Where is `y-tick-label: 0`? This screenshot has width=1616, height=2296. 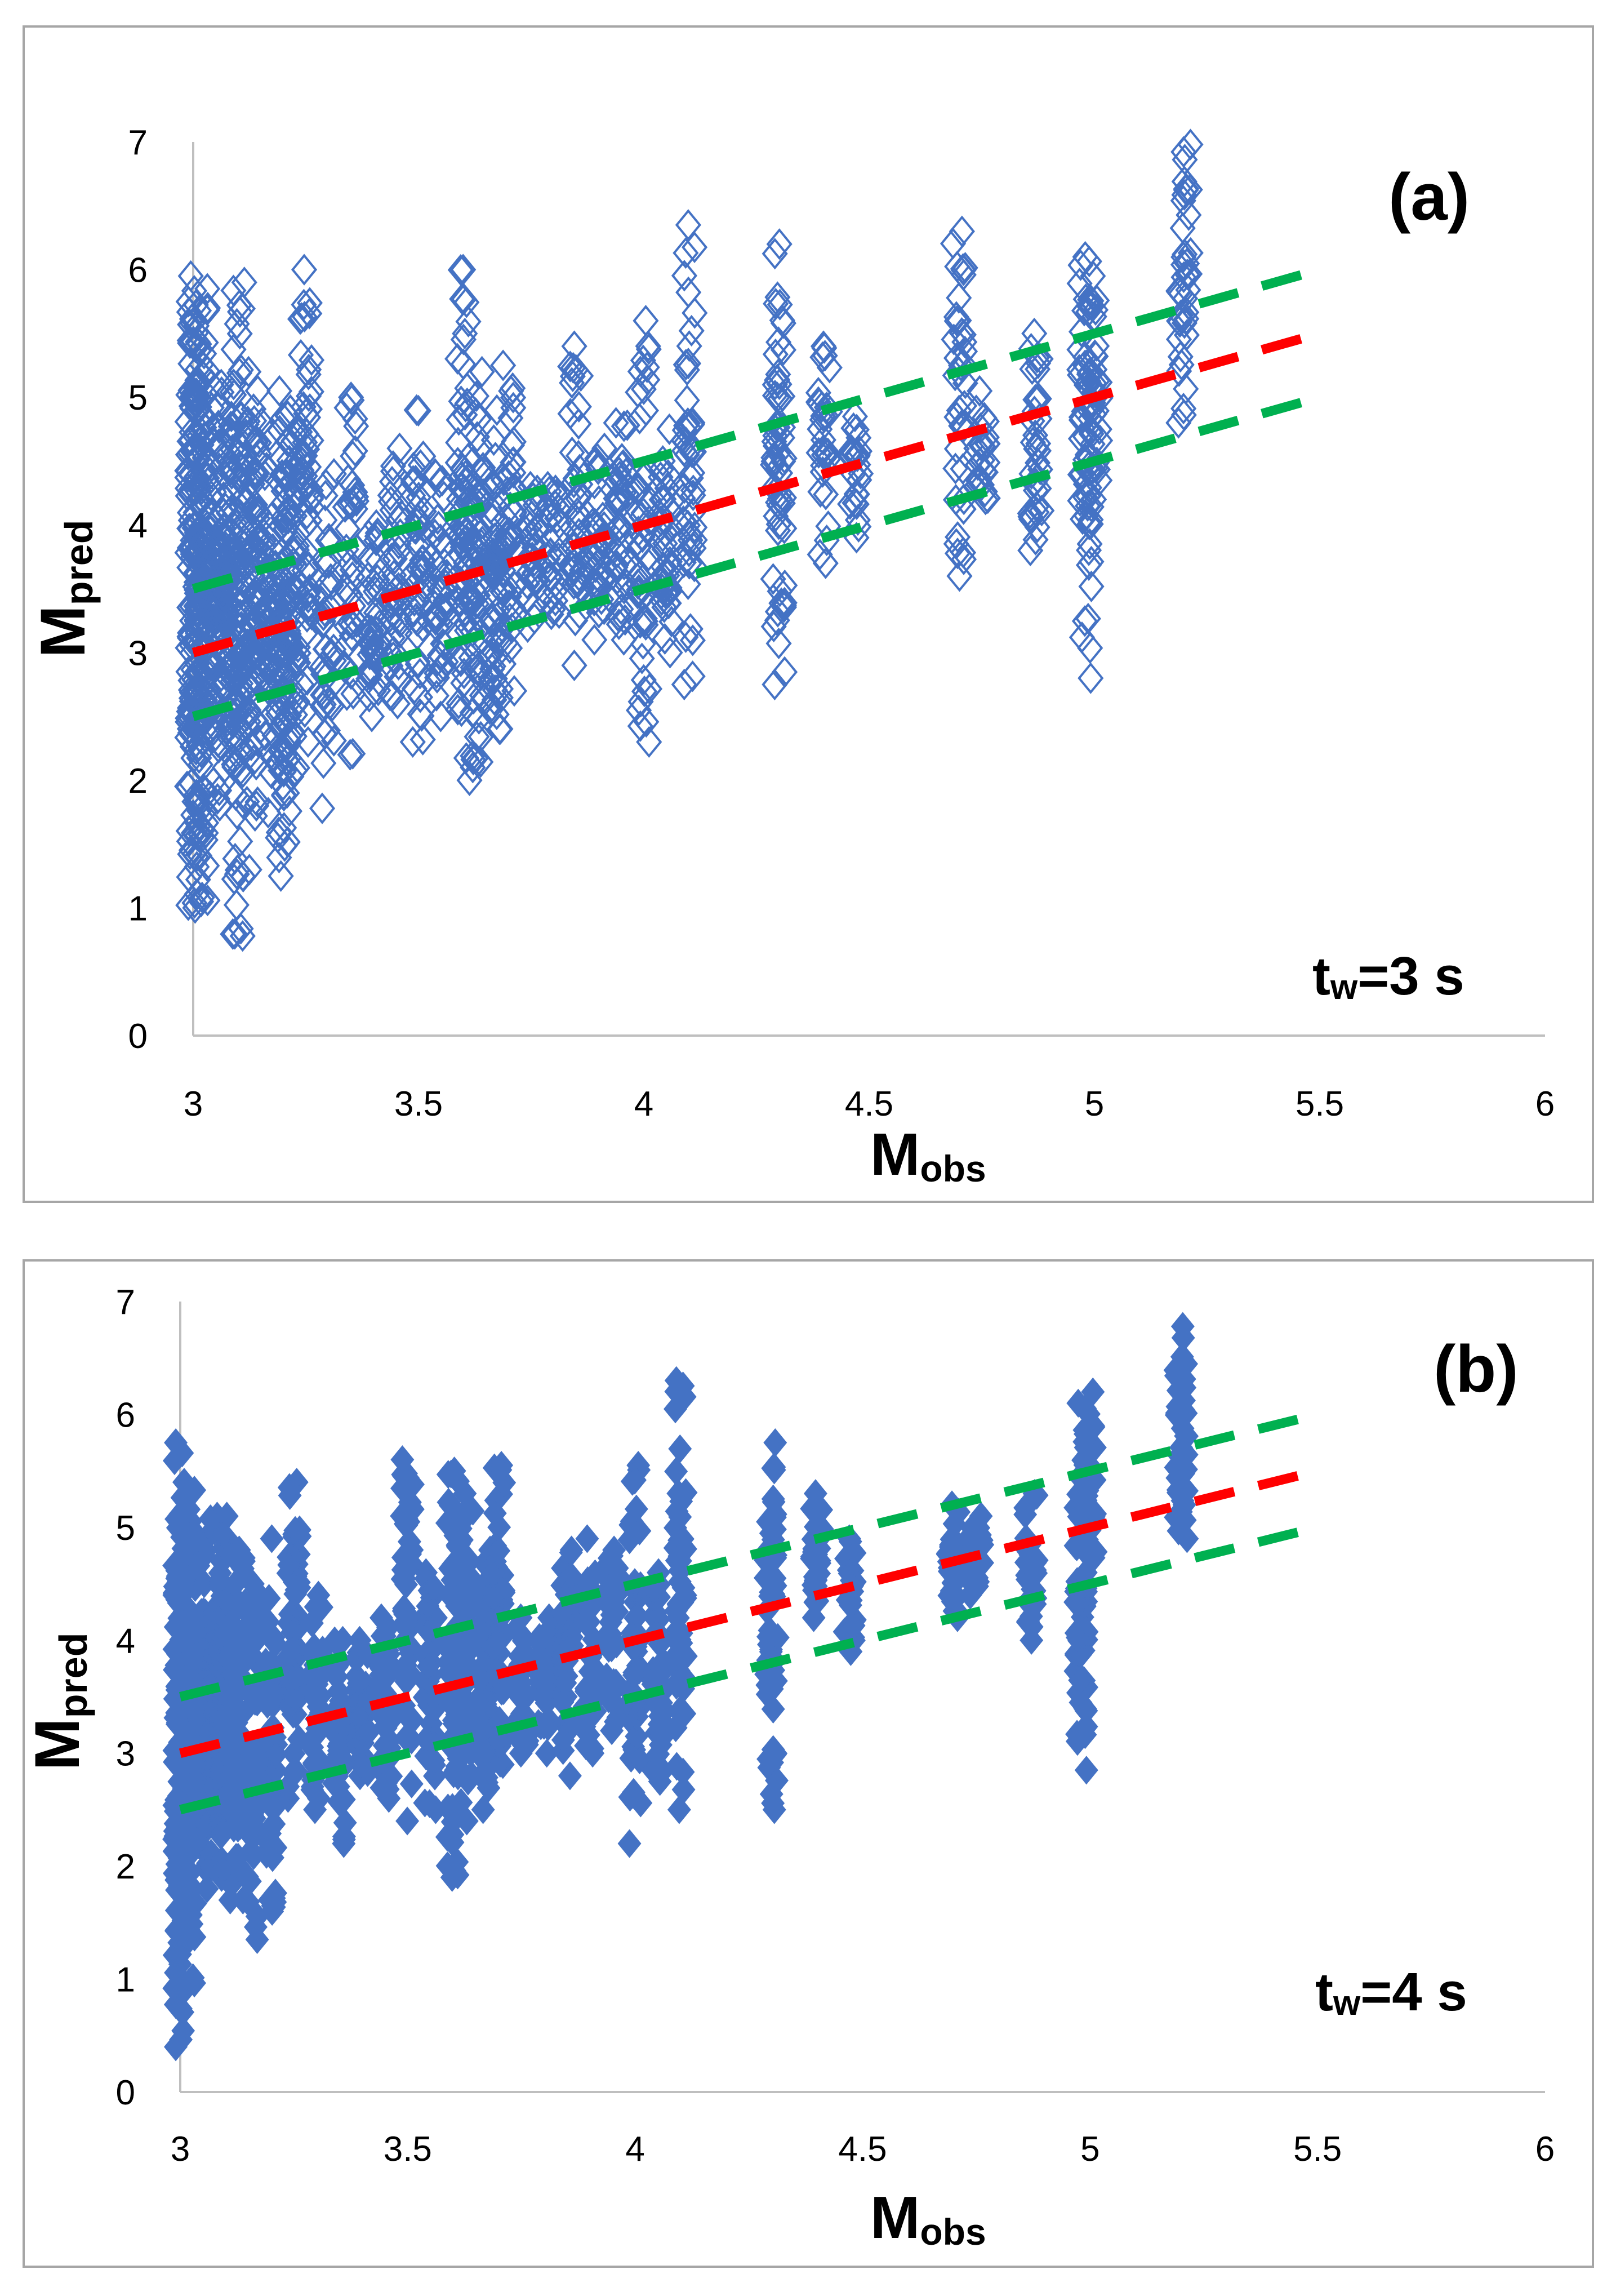
y-tick-label: 0 is located at coordinates (125, 2092).